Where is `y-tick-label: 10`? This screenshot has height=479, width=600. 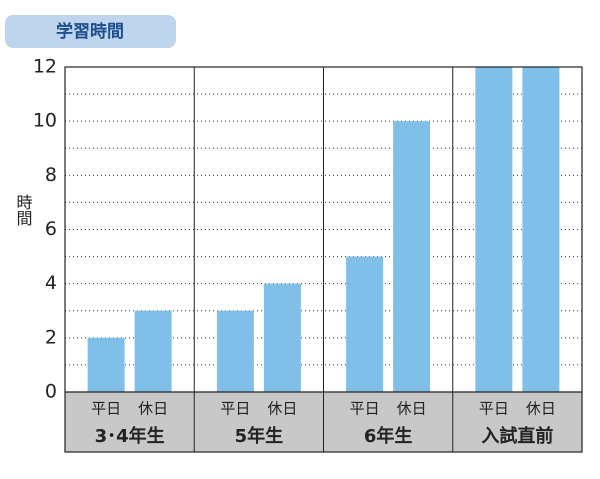
y-tick-label: 10 is located at coordinates (45, 121).